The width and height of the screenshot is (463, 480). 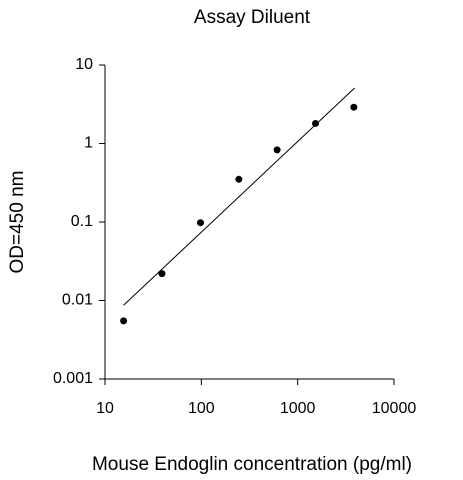 I want to click on x-tick-label: 10, so click(x=105, y=408).